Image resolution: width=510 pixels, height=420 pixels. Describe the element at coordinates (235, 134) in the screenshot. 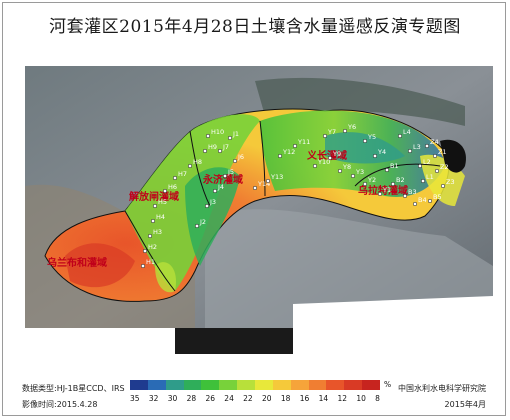

I see `site-label: J1` at that location.